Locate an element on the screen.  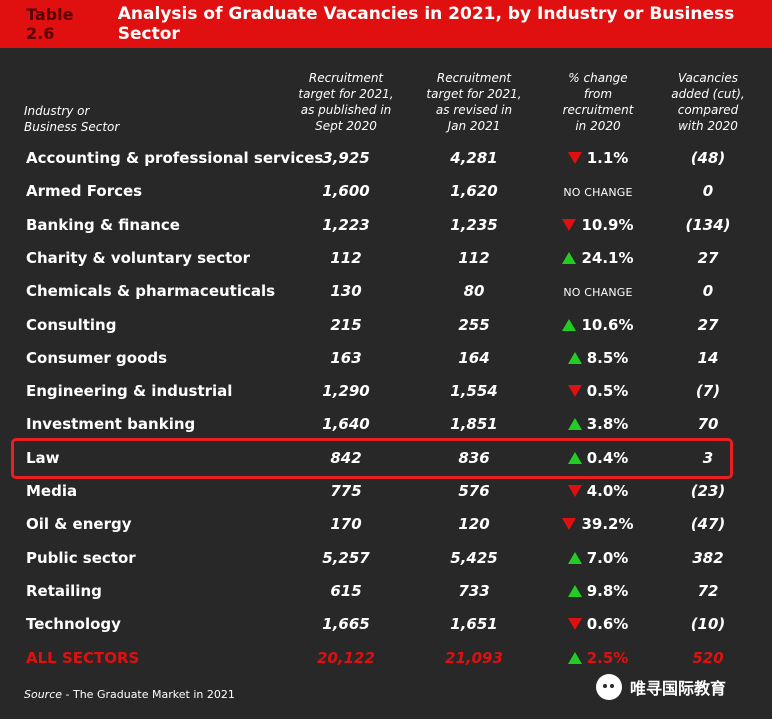
target-revised: 1,651 is located at coordinates (474, 624).